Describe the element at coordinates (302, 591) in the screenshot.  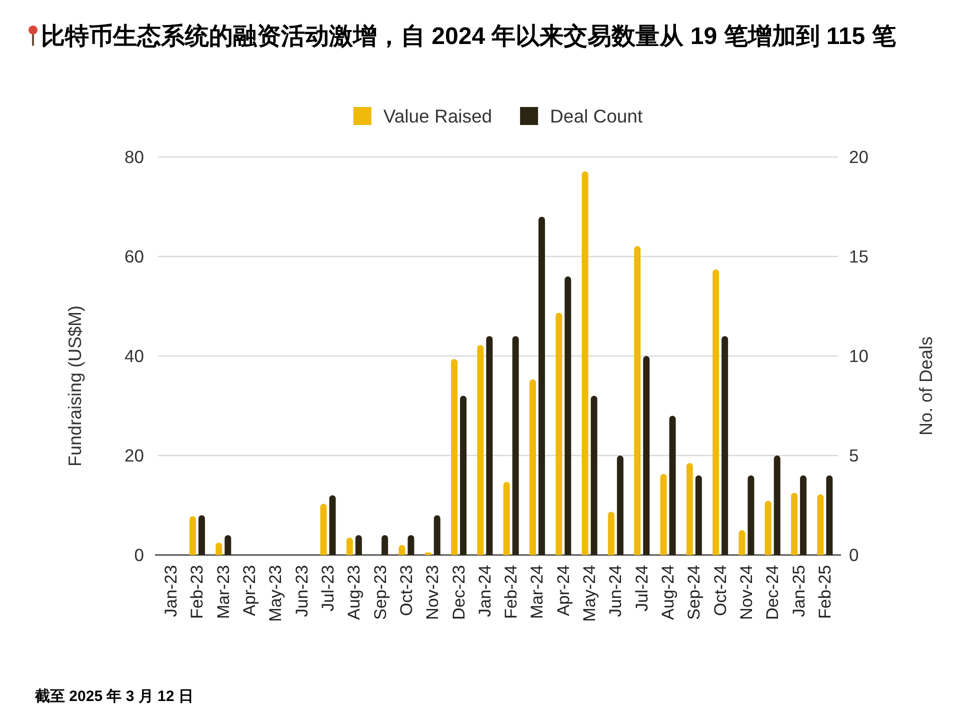
I see `x-tick-label: Jun-23` at that location.